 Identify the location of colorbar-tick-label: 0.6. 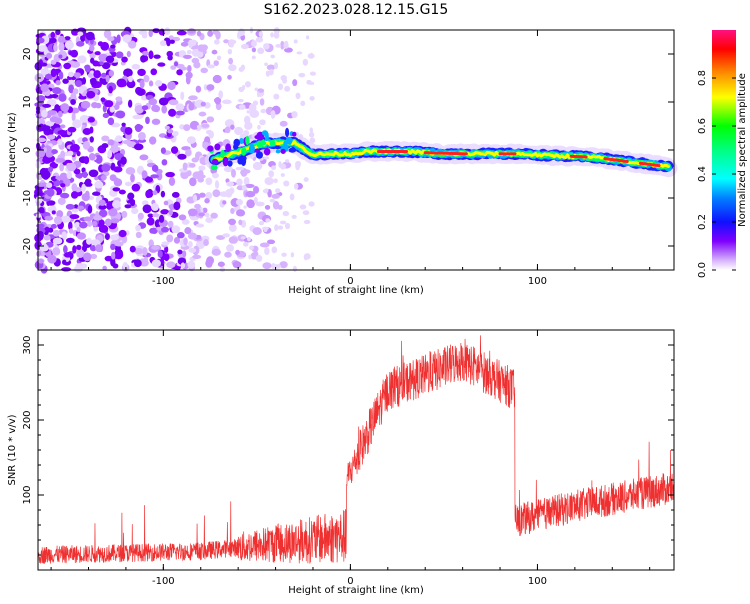
(702, 126).